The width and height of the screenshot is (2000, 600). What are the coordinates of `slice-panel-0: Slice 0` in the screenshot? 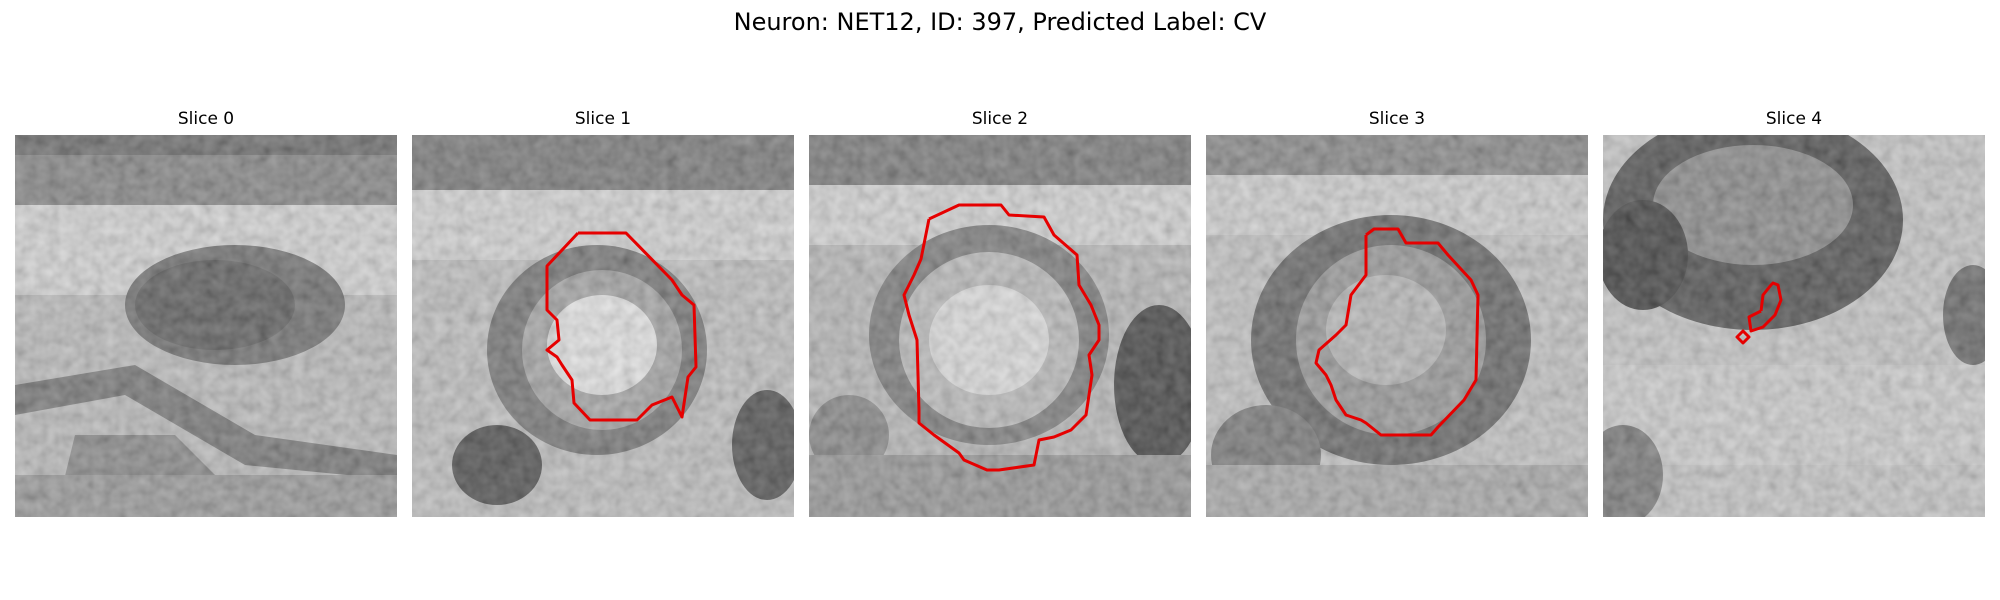 It's located at (206, 312).